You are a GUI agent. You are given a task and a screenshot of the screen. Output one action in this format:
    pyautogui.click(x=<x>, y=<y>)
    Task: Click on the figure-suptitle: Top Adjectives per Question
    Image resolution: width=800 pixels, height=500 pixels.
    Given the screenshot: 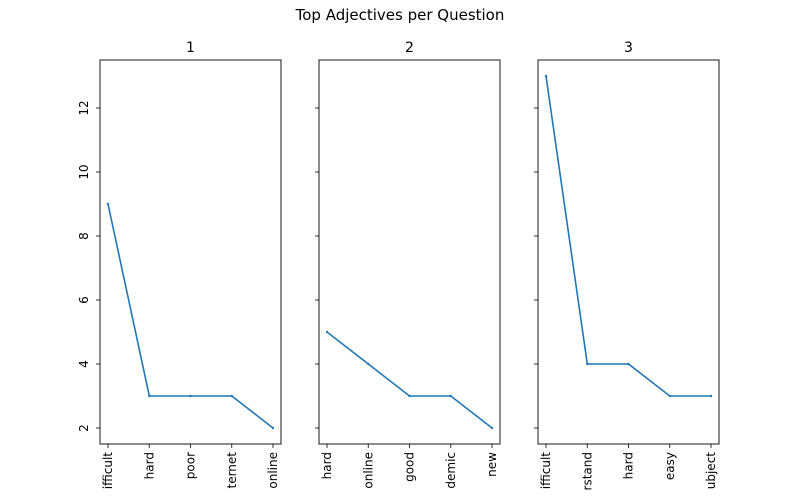 What is the action you would take?
    pyautogui.click(x=400, y=15)
    